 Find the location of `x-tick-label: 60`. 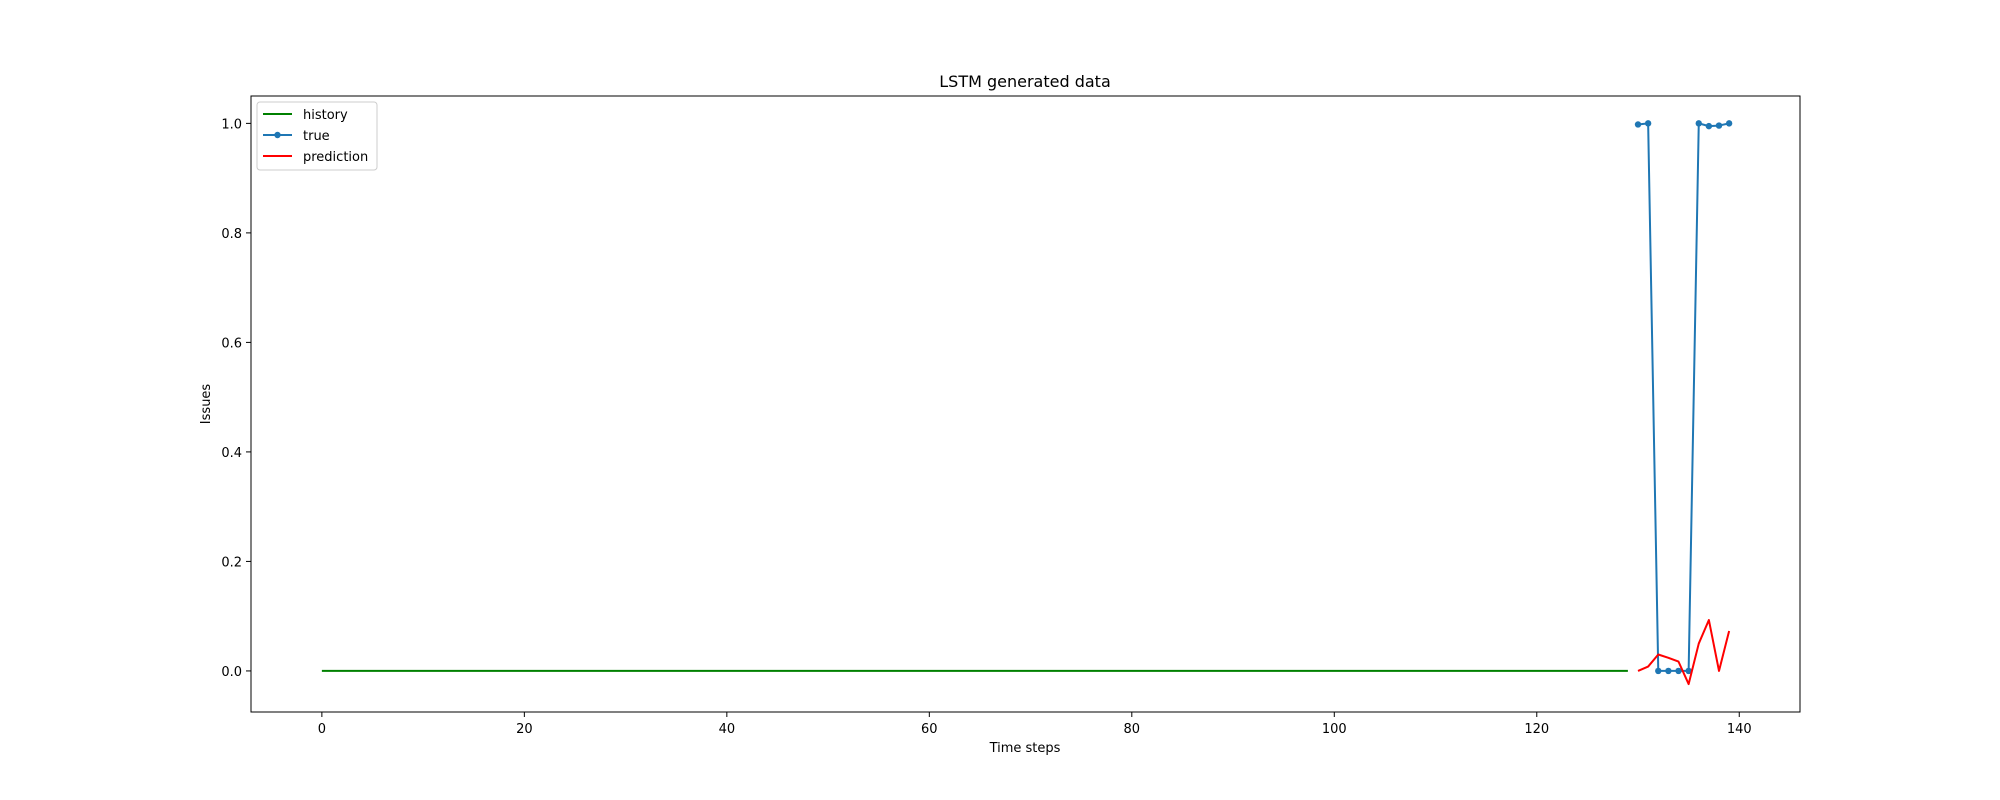

x-tick-label: 60 is located at coordinates (929, 729).